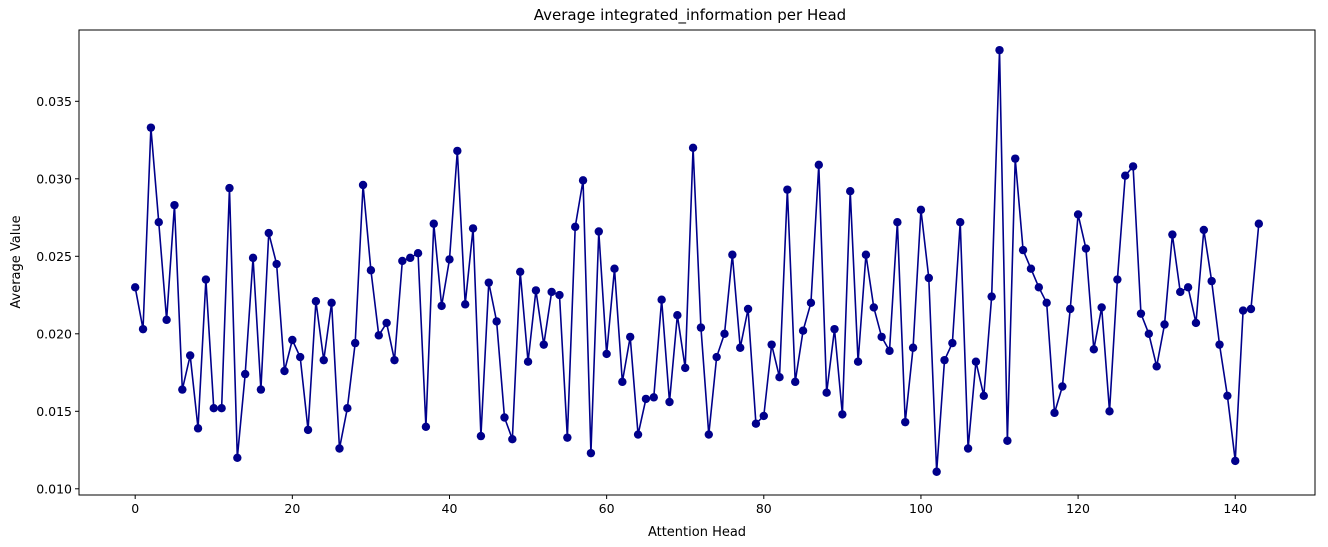 The width and height of the screenshot is (1328, 547). What do you see at coordinates (54, 411) in the screenshot?
I see `y-tick-label: 0.015` at bounding box center [54, 411].